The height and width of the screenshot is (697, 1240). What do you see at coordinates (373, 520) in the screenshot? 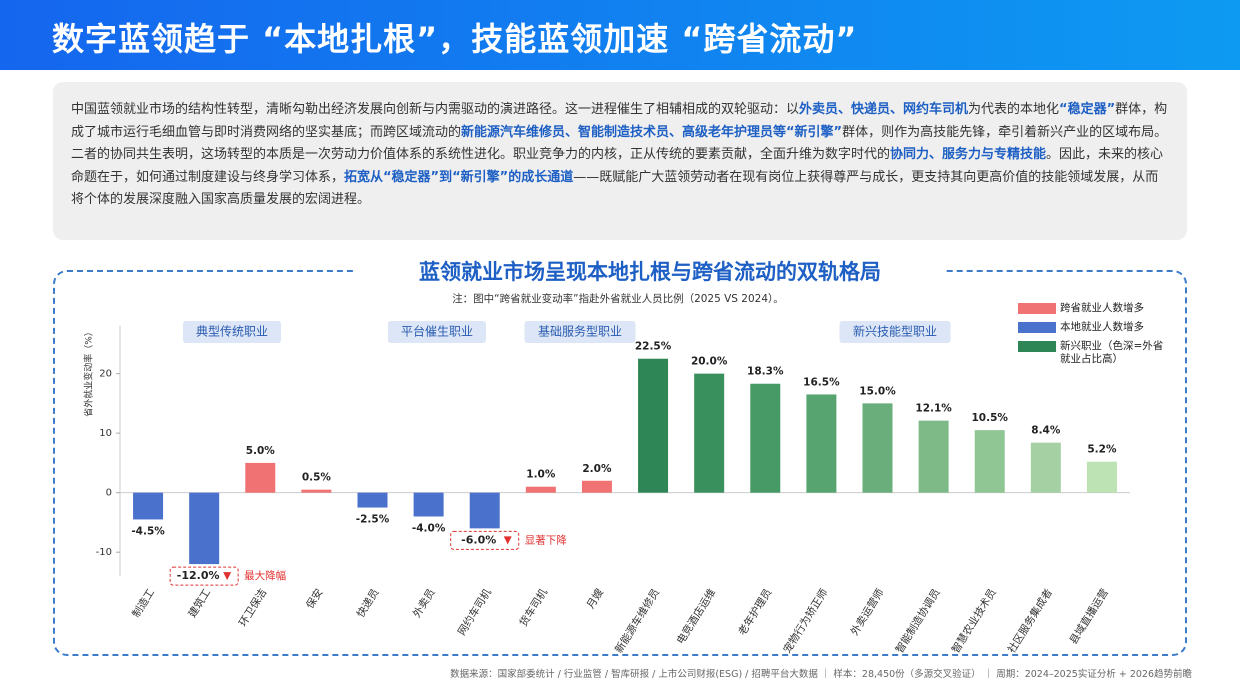
I see `value-label: -2.5%` at bounding box center [373, 520].